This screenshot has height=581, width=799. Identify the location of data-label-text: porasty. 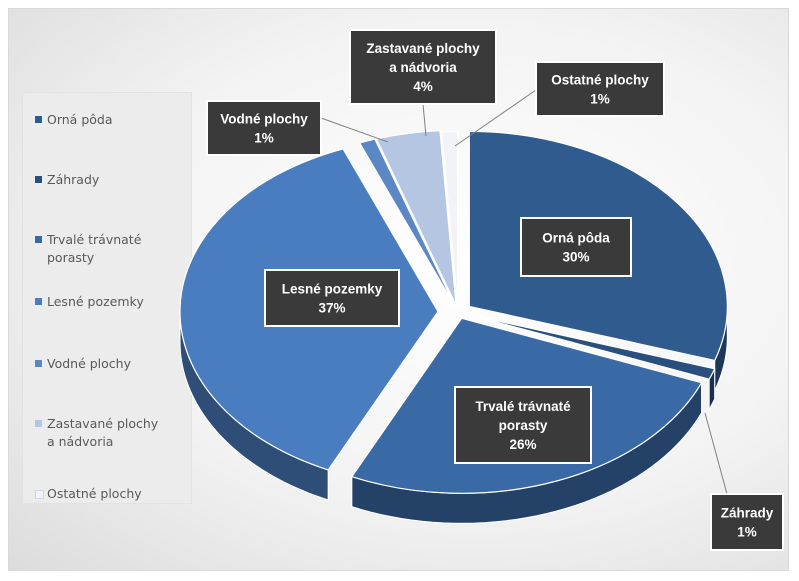
(523, 425).